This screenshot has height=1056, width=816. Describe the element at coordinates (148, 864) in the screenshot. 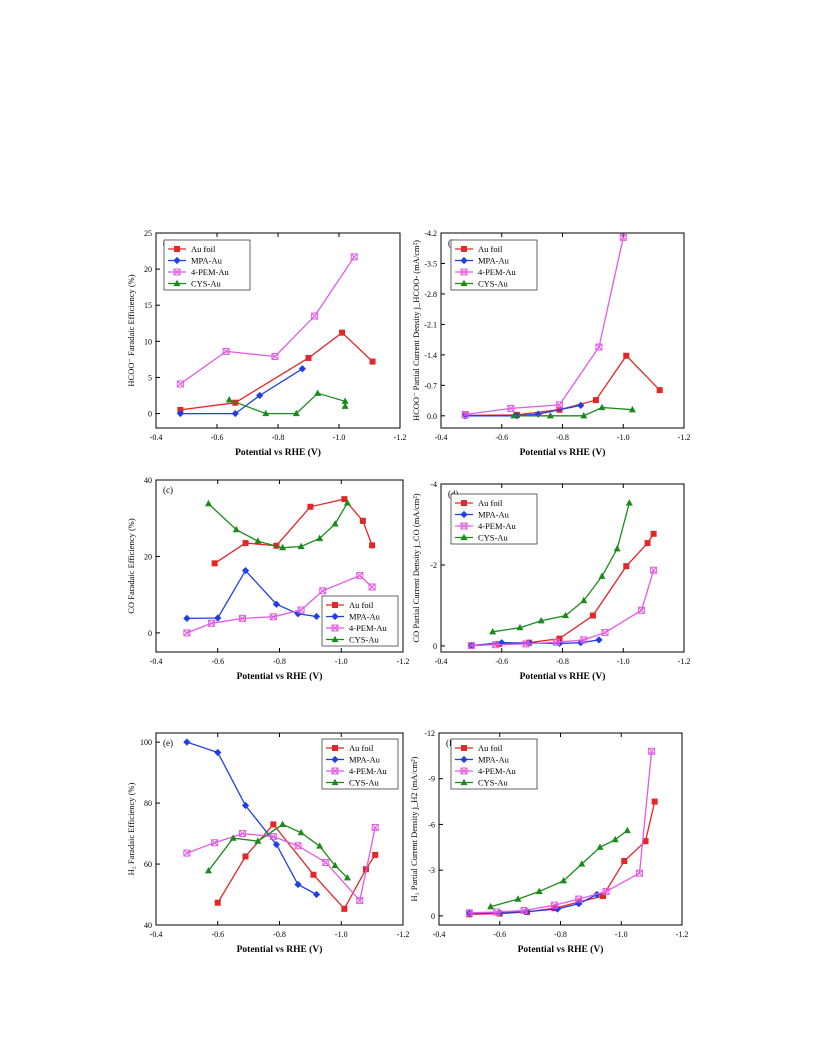

I see `y-tick-label: 60` at that location.